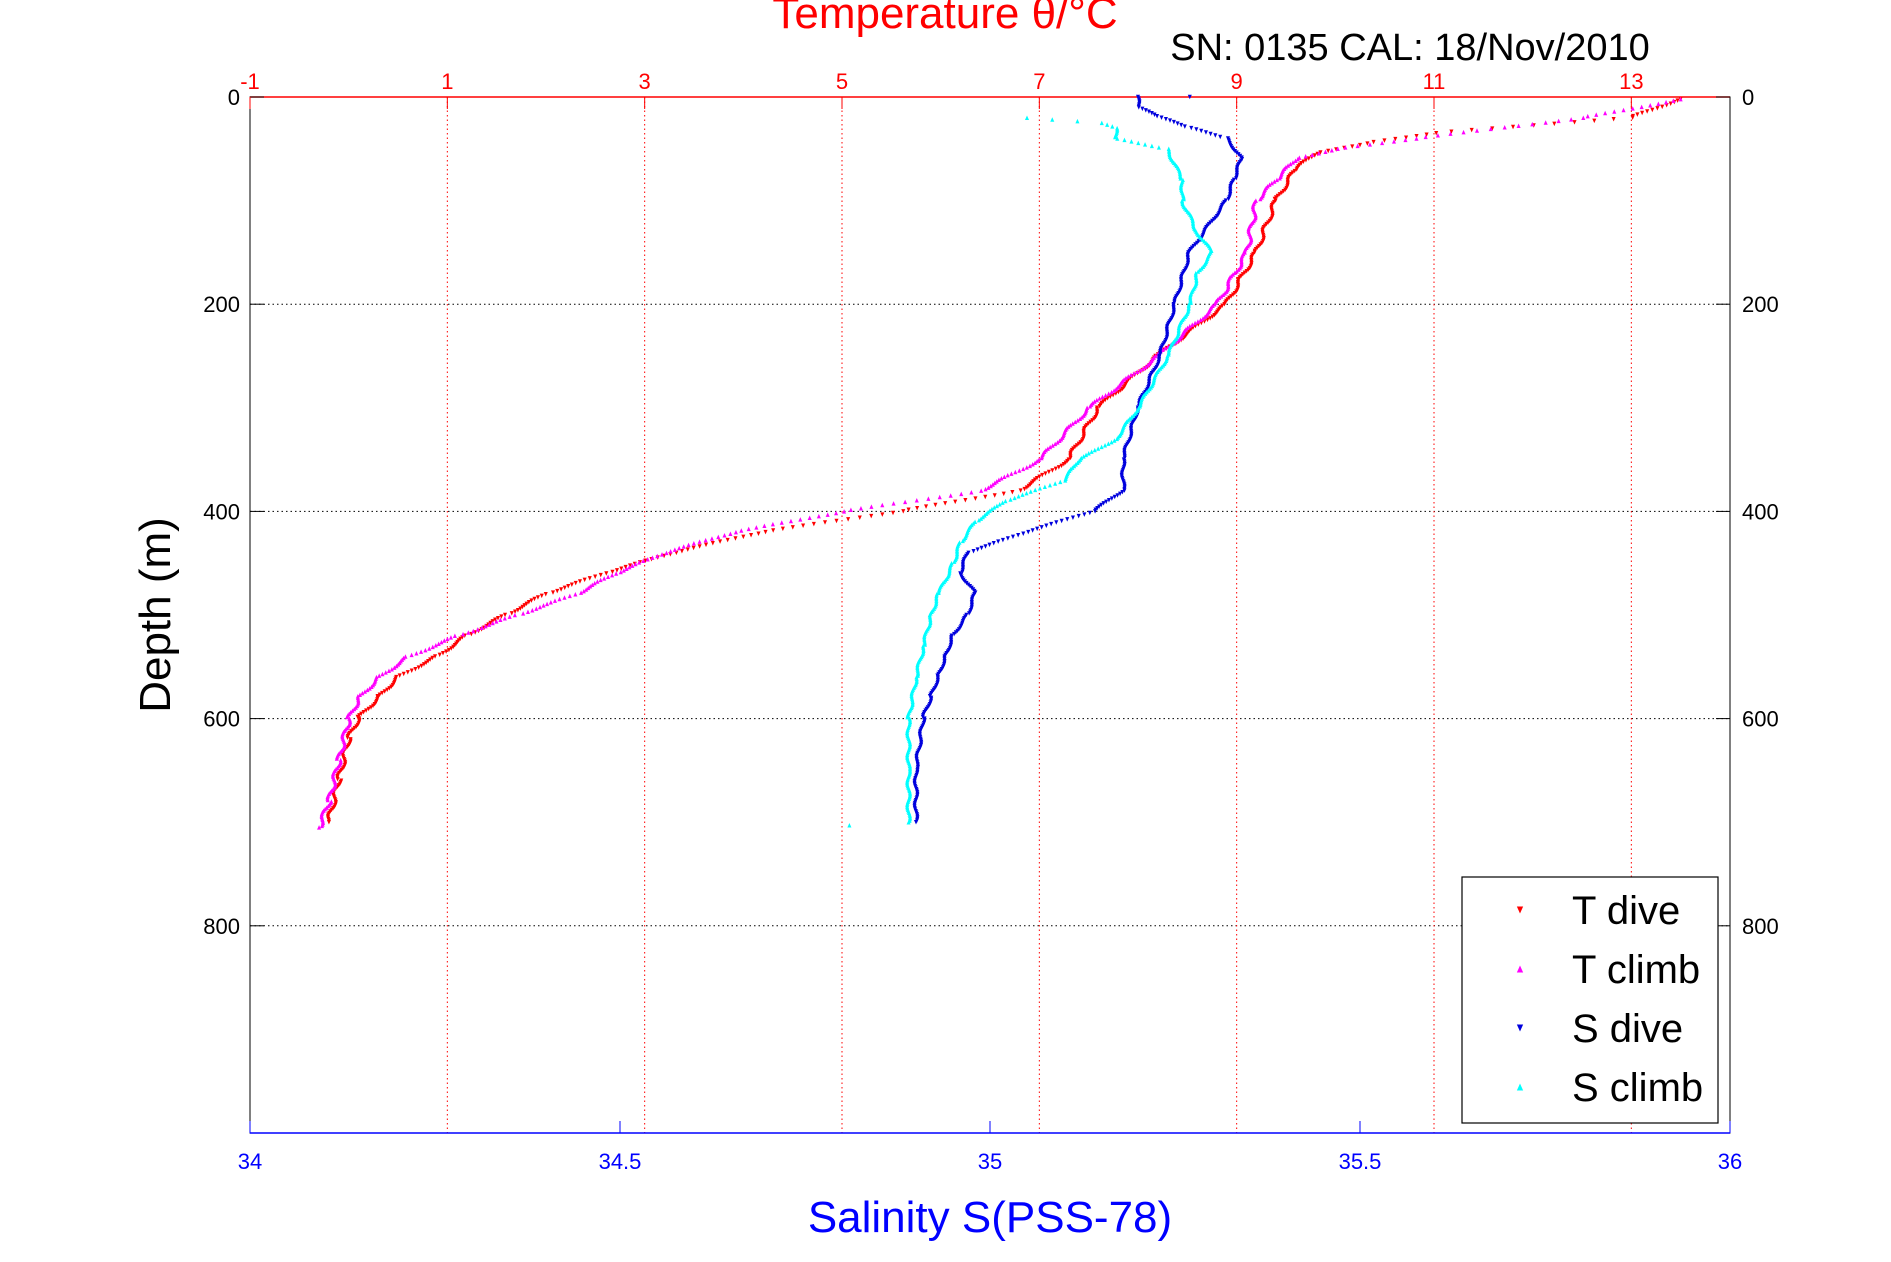 The image size is (1891, 1262). What do you see at coordinates (849, 825) in the screenshot?
I see `series-s-climb-outlier` at bounding box center [849, 825].